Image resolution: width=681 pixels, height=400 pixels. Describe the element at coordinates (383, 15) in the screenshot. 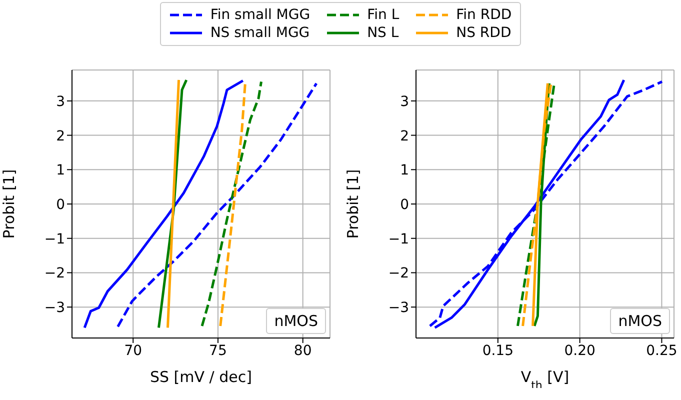

I see `legend-label: Fin L` at that location.